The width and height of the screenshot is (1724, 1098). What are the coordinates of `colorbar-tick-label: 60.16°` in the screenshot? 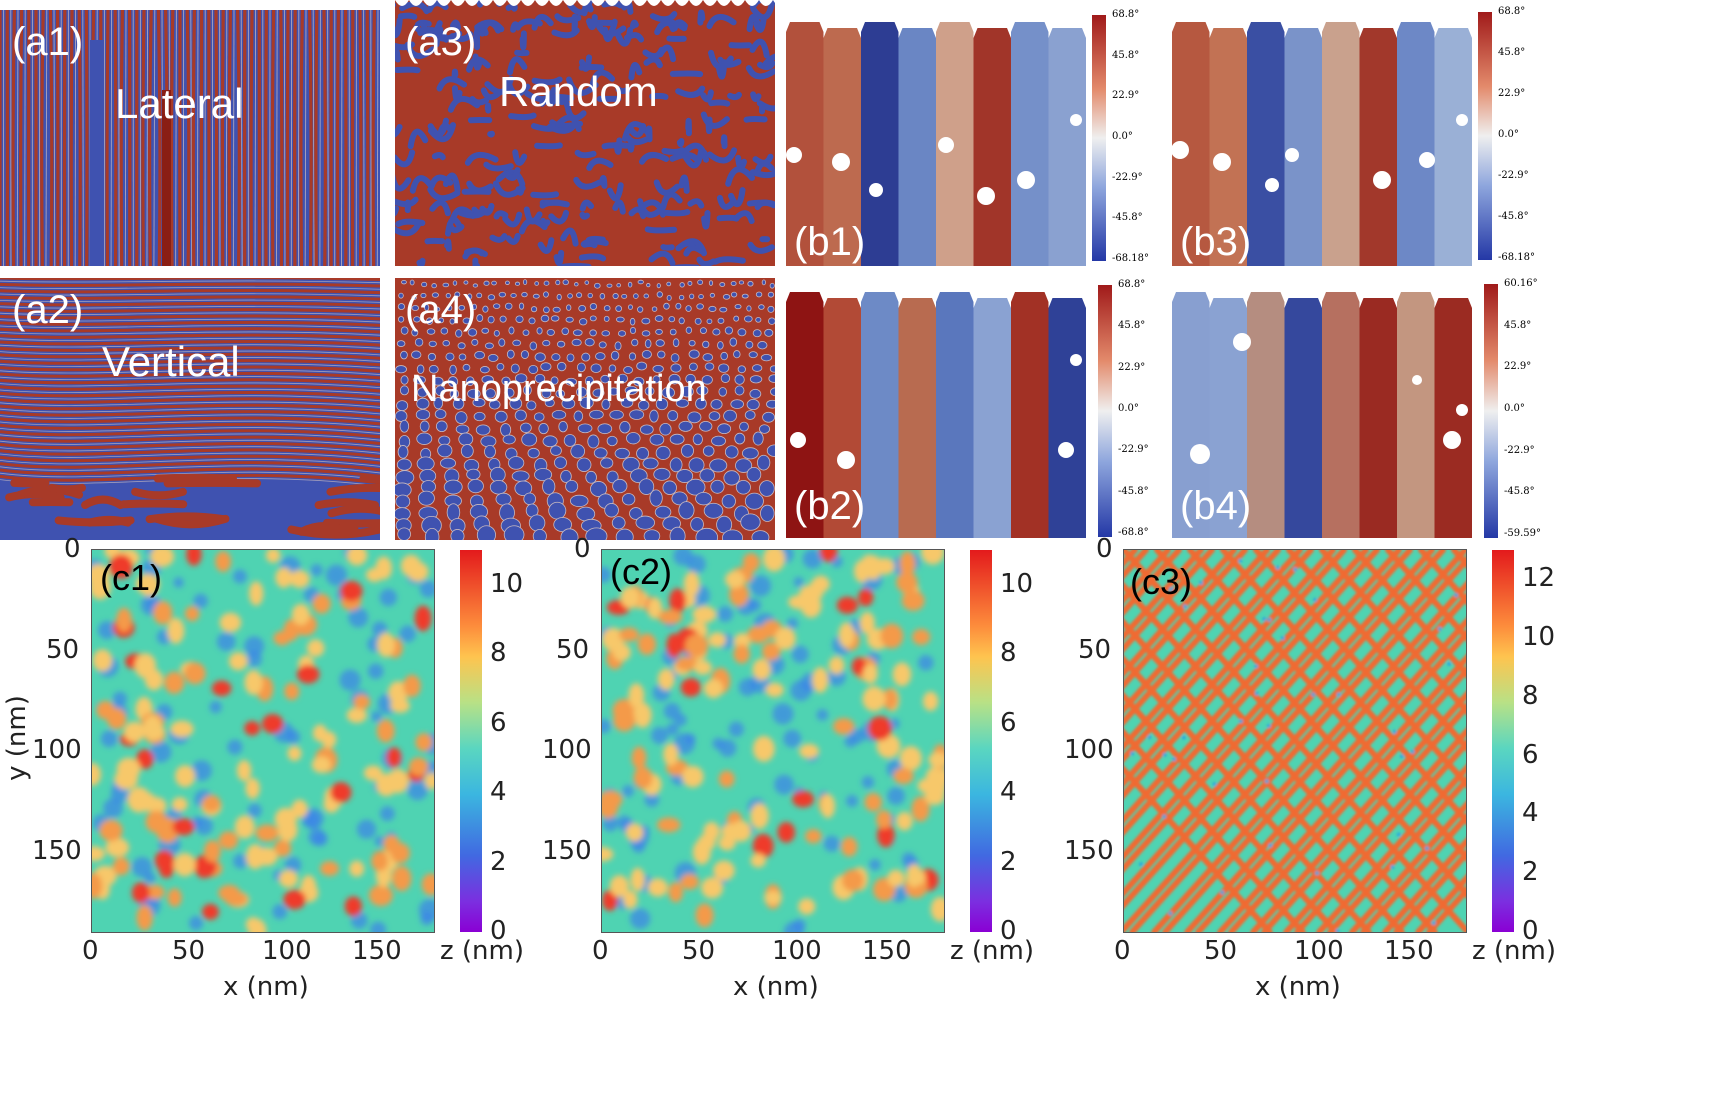 It's located at (1521, 283).